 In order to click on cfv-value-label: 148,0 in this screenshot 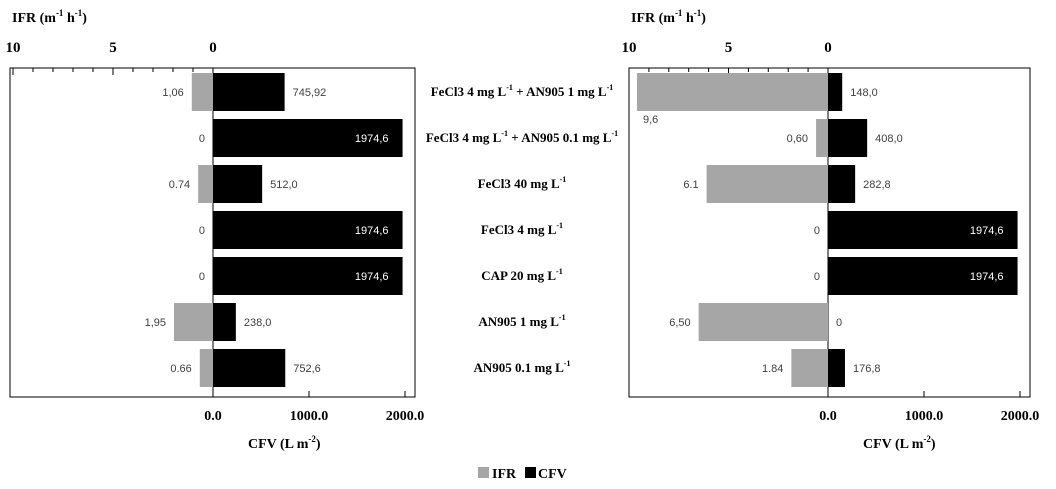, I will do `click(864, 93)`.